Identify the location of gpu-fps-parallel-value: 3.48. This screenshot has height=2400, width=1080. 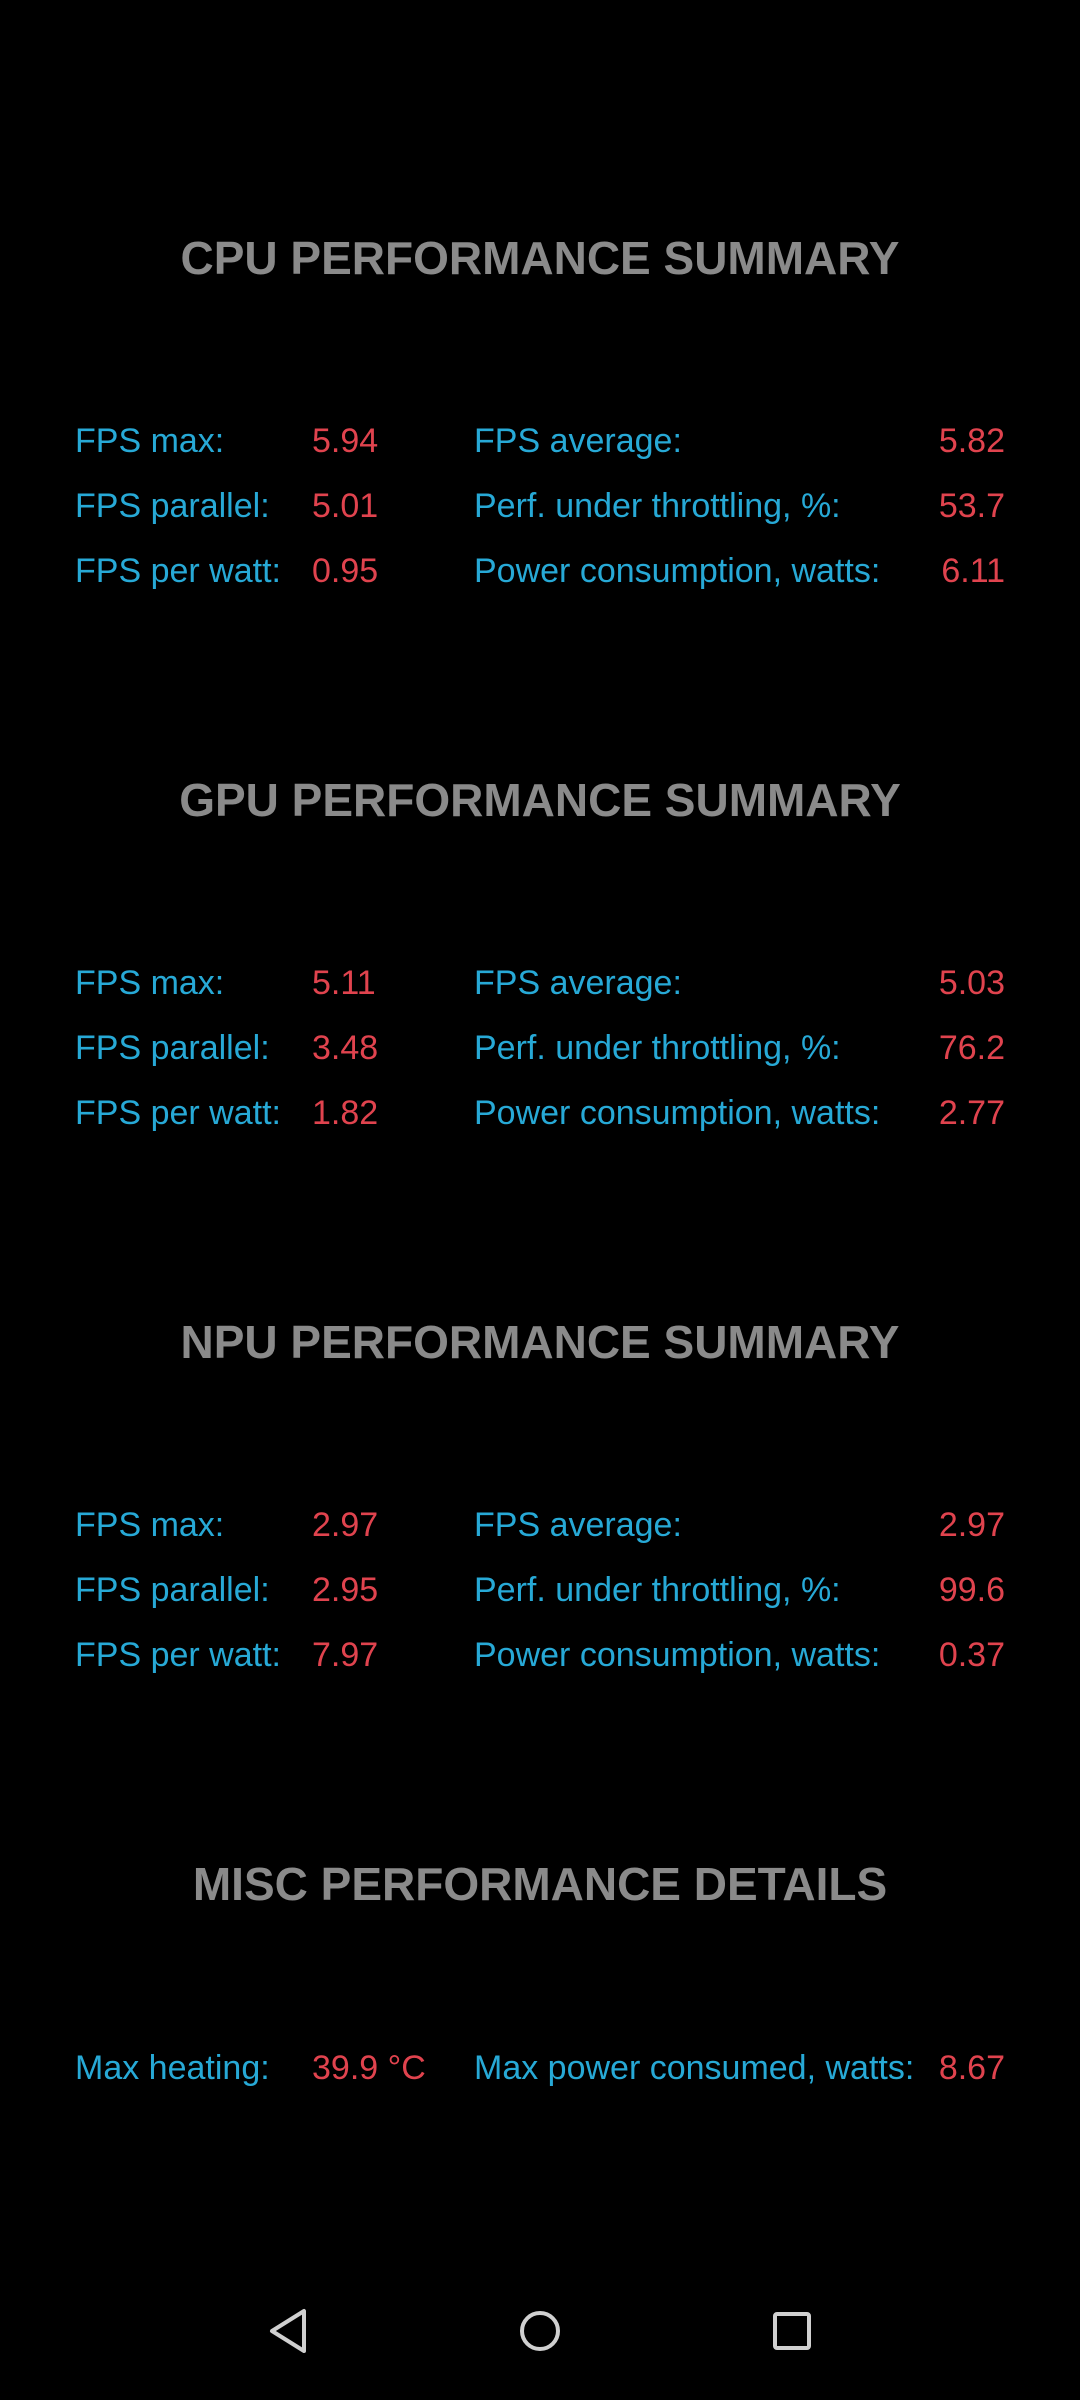
(345, 1048).